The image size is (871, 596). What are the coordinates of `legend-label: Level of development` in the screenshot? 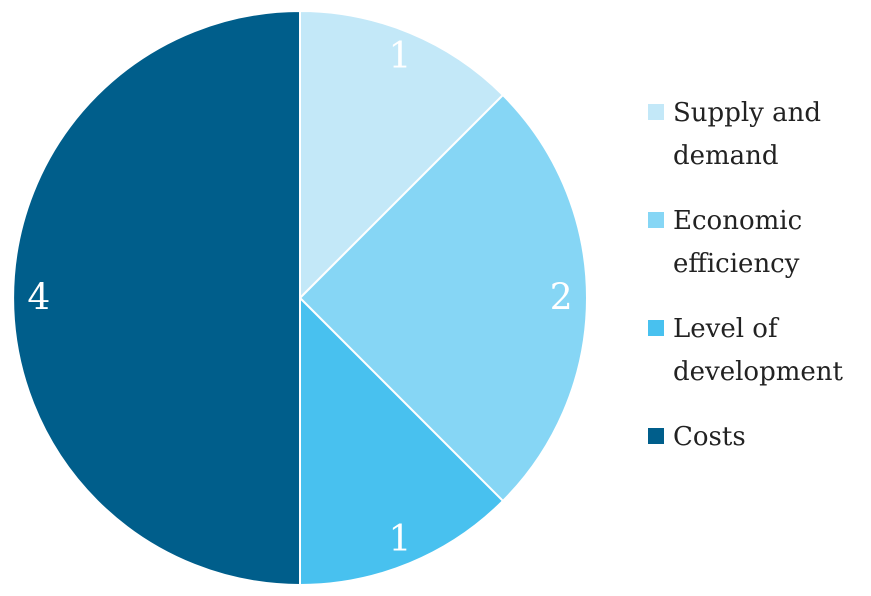 It's located at (758, 350).